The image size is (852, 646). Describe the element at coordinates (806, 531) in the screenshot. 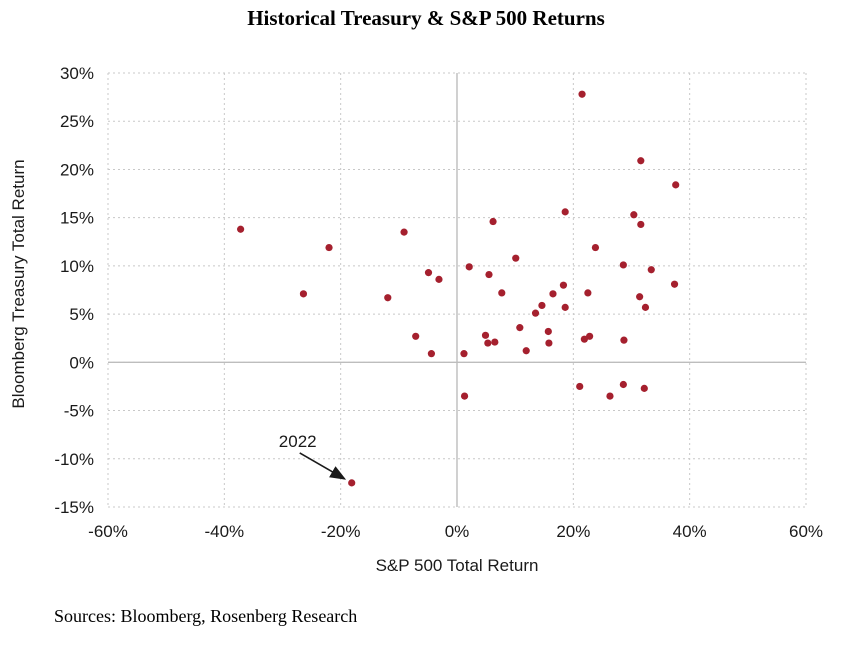

I see `x-tick-label: 60%` at that location.